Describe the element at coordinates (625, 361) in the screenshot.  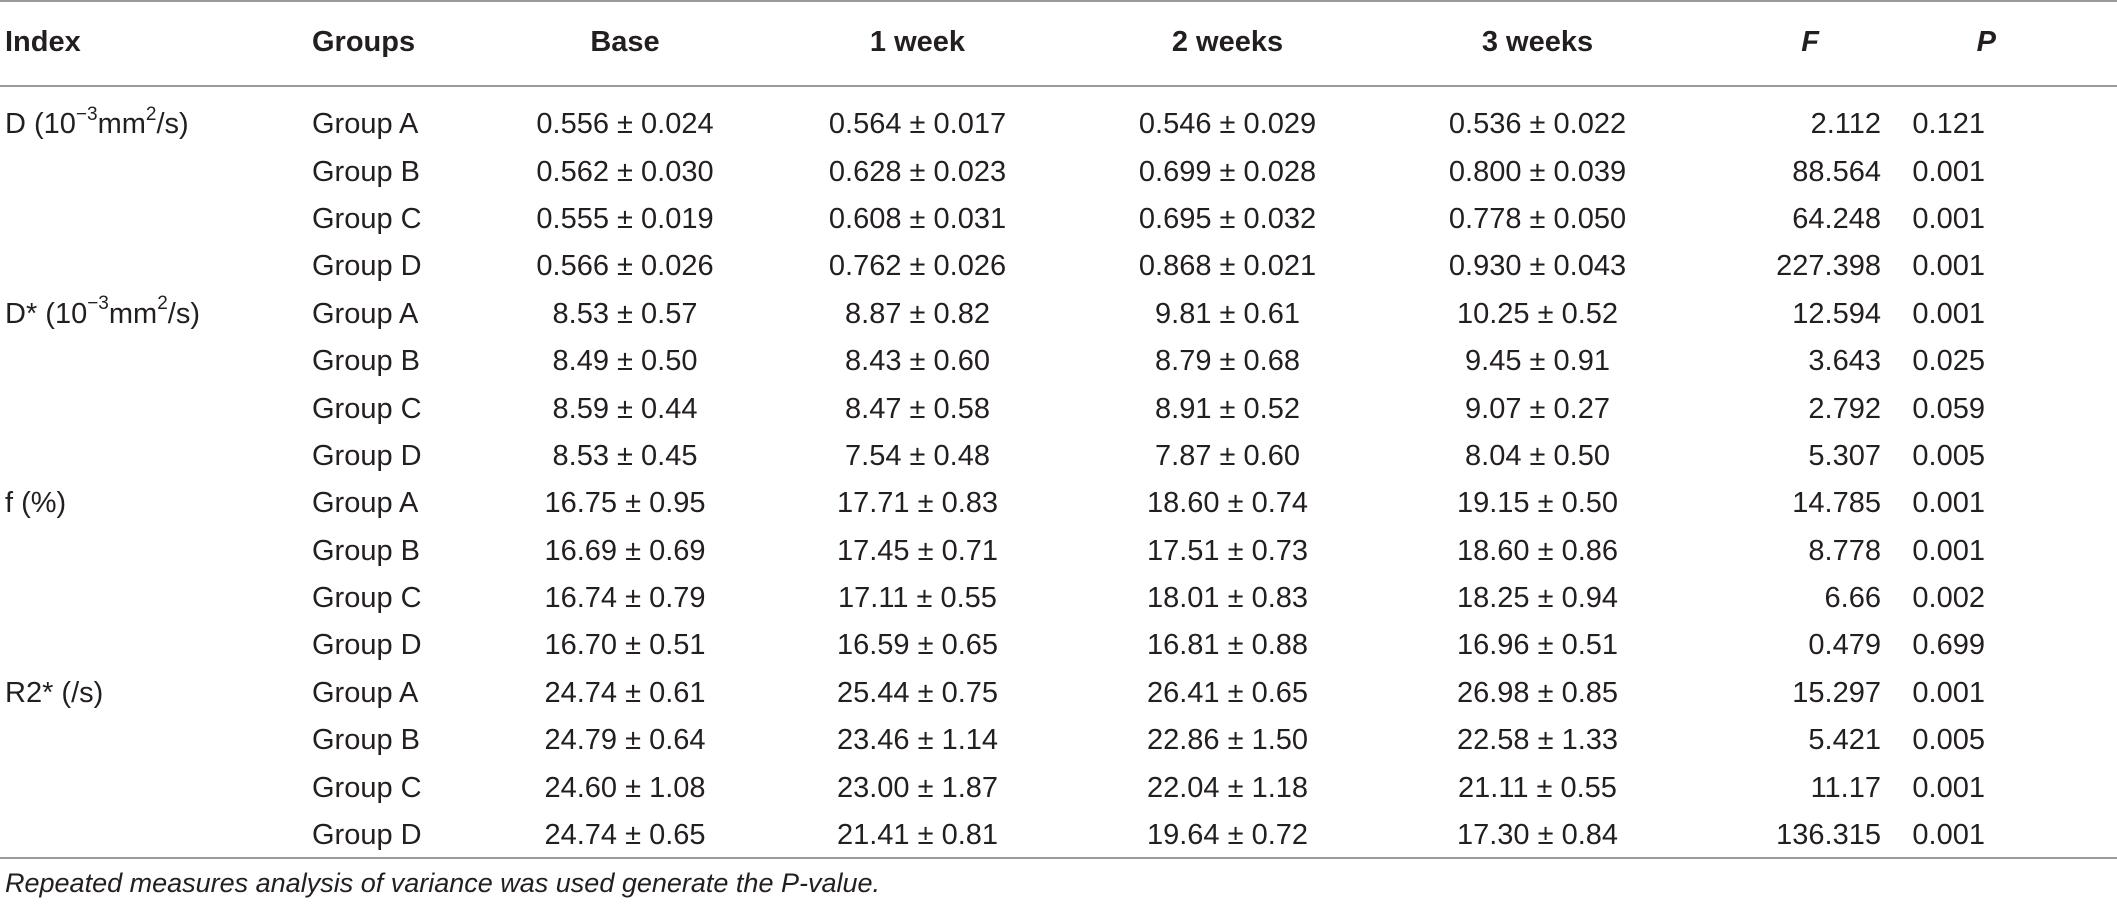
I see `base-cell: 8.49 ± 0.50` at that location.